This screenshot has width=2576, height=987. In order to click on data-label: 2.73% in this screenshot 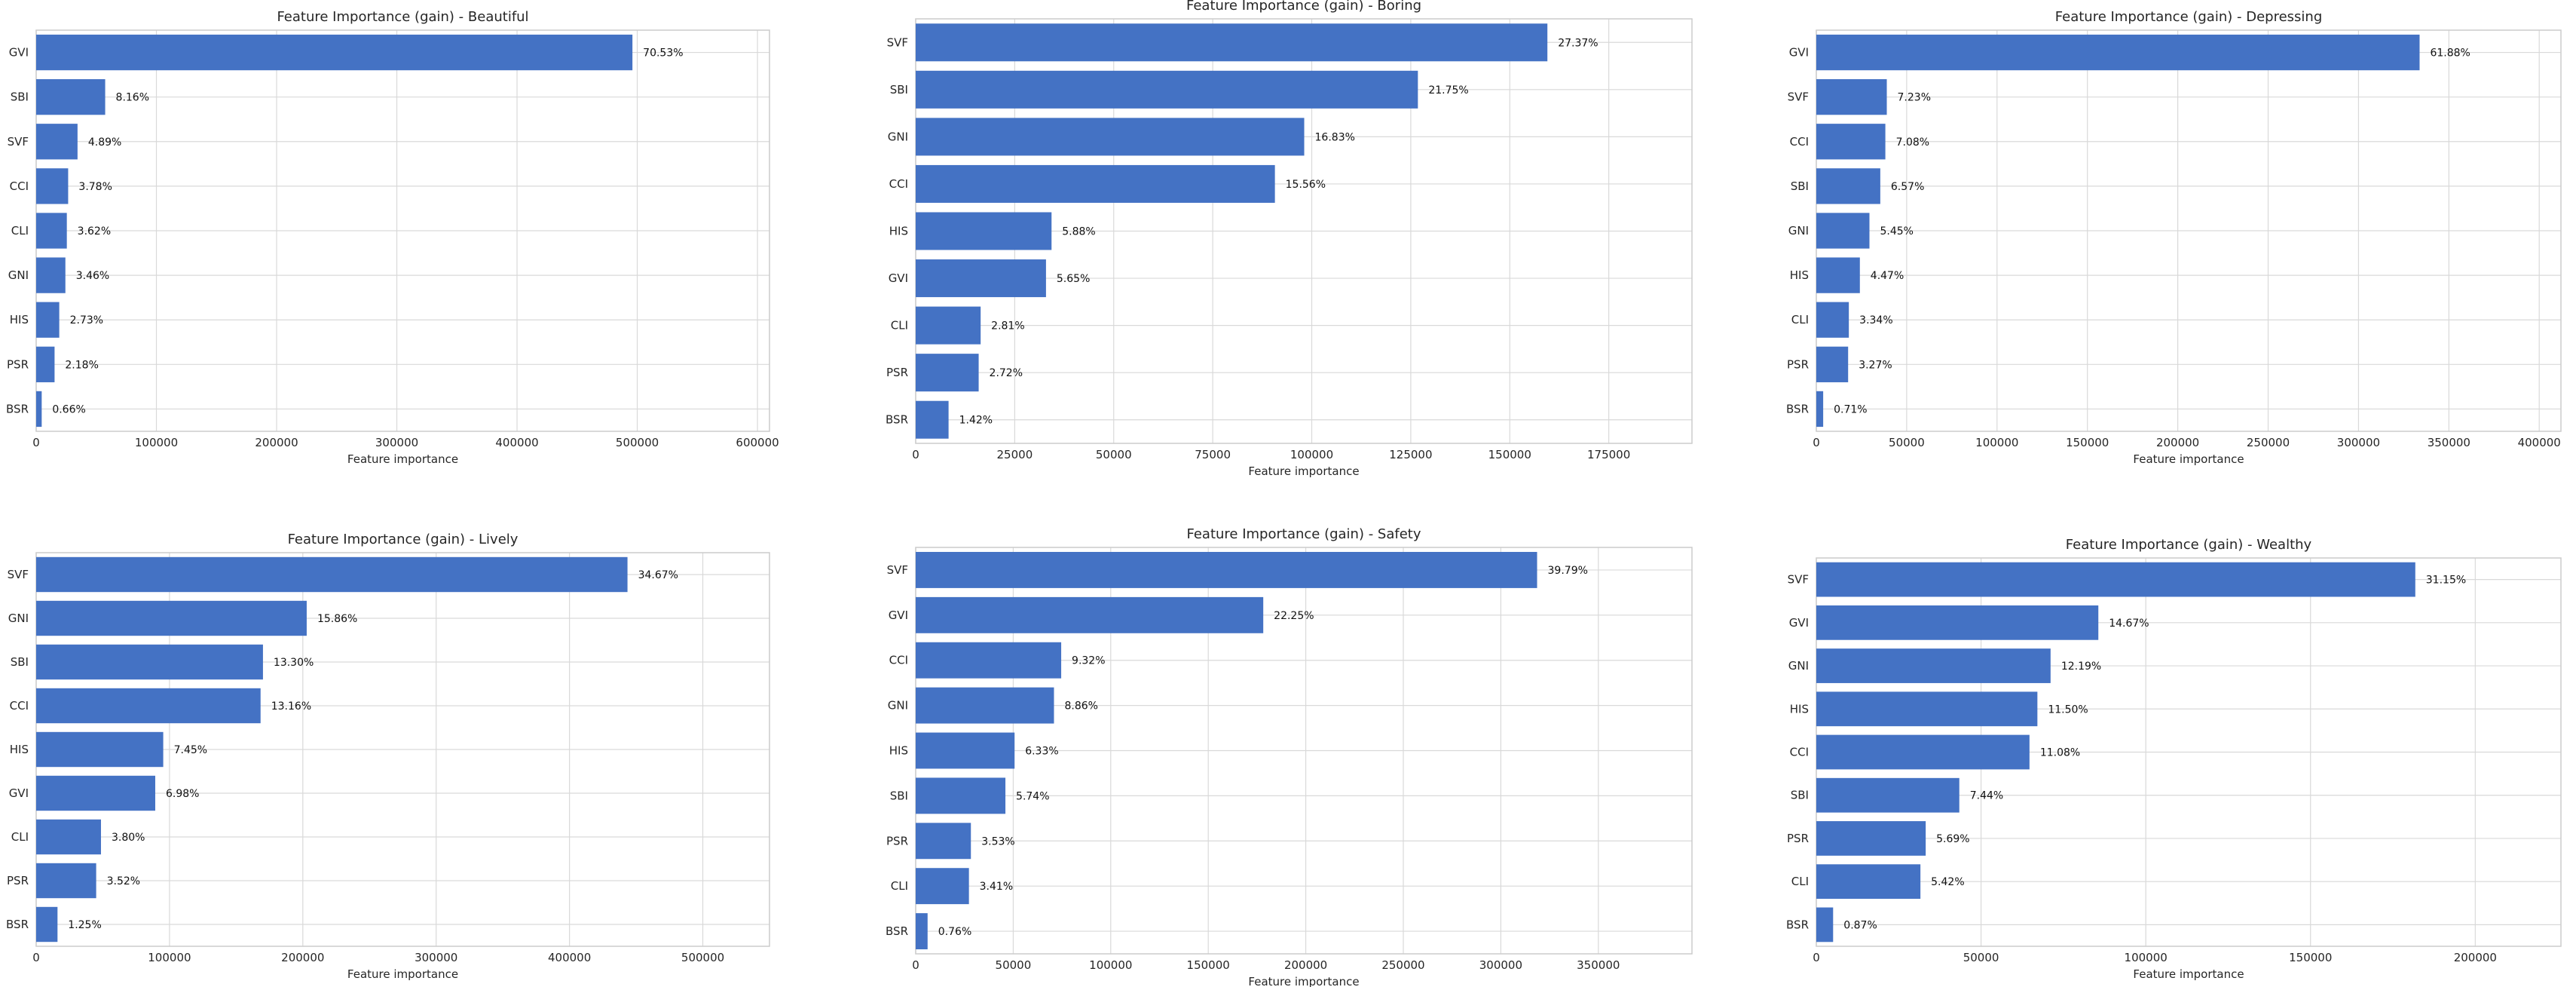, I will do `click(87, 320)`.